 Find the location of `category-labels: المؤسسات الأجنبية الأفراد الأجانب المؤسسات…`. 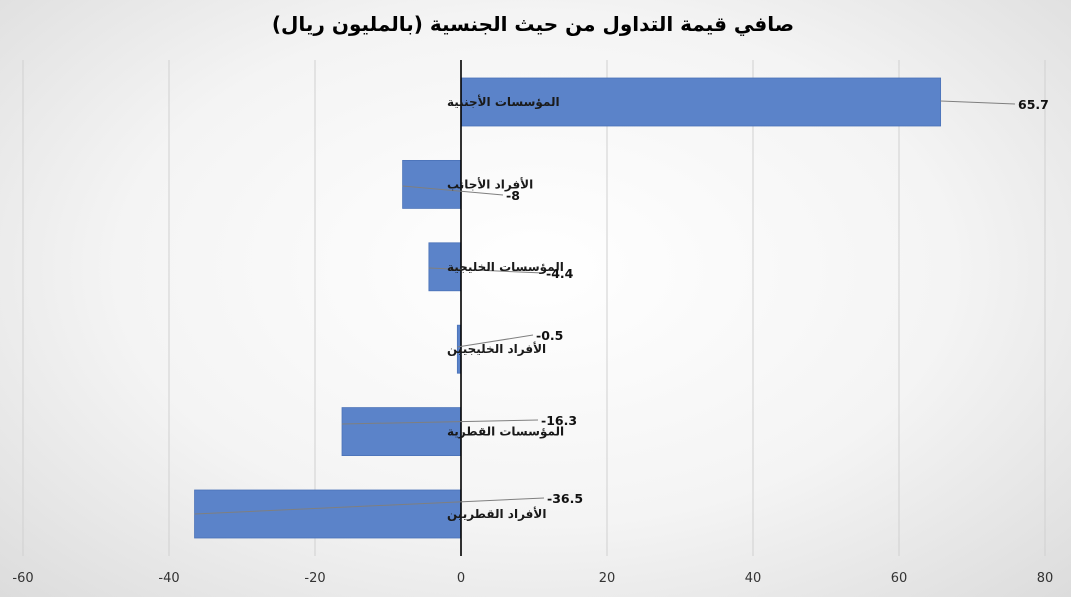

category-labels: المؤسسات الأجنبية الأفراد الأجانب المؤسسات… is located at coordinates (505, 307).